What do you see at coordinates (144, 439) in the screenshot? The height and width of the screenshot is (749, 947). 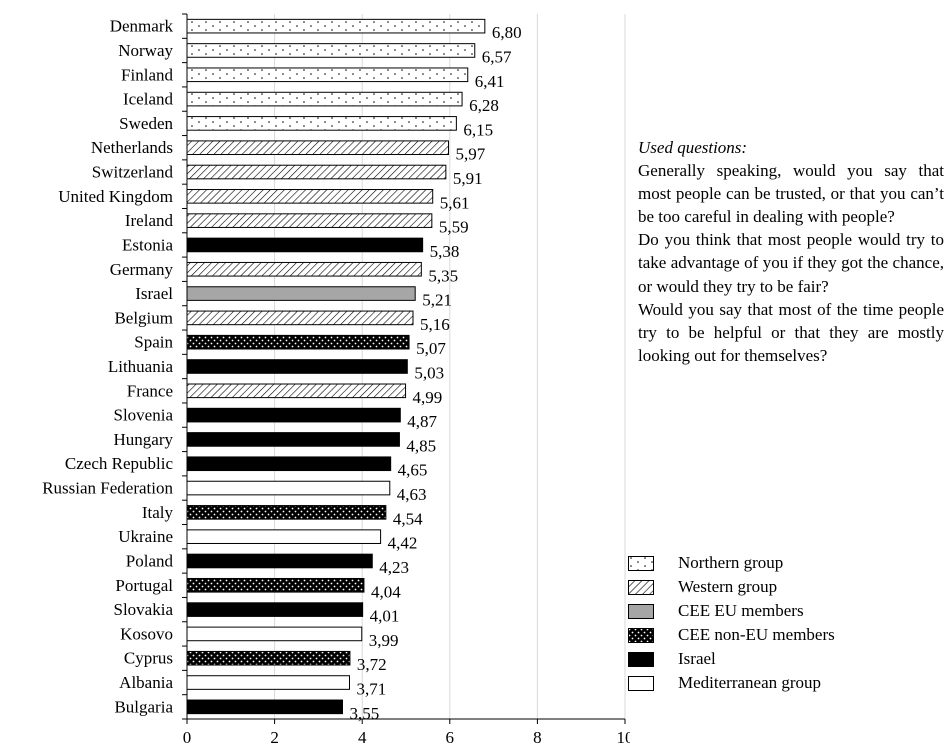 I see `category-label: Hungary` at bounding box center [144, 439].